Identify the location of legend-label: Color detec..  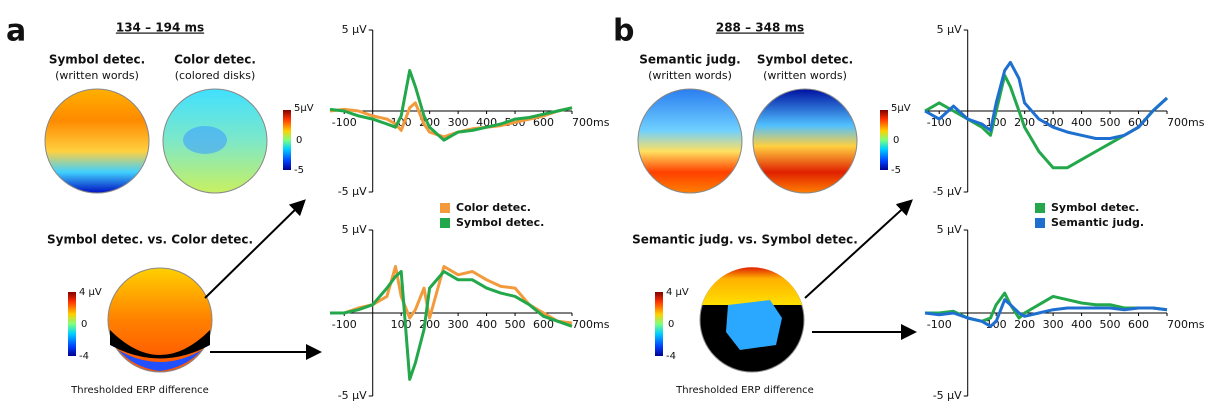
(493, 207).